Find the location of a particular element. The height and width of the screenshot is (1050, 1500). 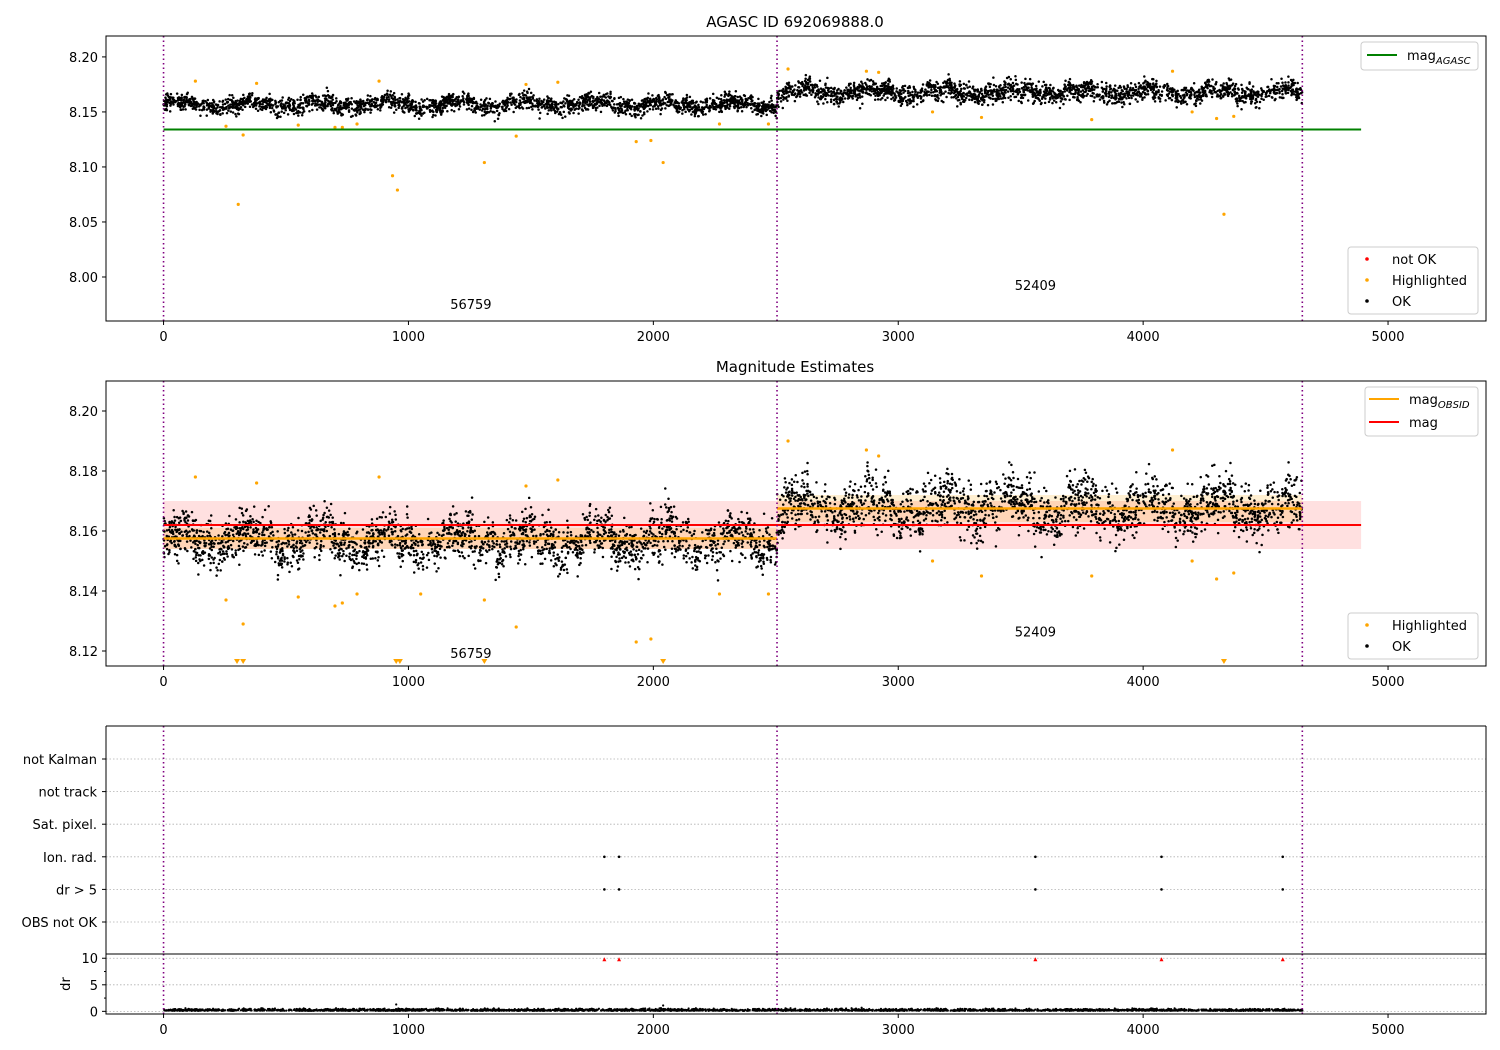

y-tick-label: 8.05 is located at coordinates (83, 223).